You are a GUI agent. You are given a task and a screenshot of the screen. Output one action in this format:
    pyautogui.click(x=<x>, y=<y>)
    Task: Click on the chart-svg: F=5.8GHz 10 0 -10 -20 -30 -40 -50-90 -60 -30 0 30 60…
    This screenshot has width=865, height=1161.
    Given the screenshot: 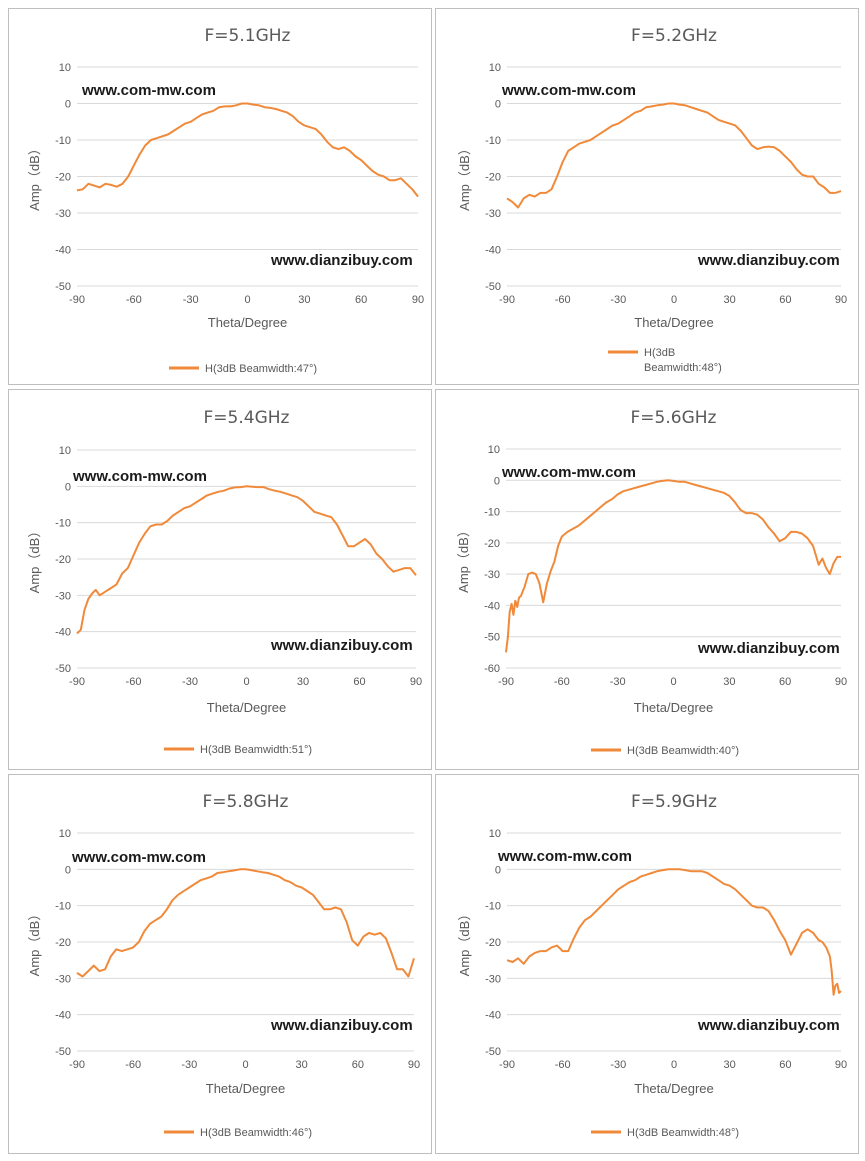 What is the action you would take?
    pyautogui.click(x=223, y=965)
    